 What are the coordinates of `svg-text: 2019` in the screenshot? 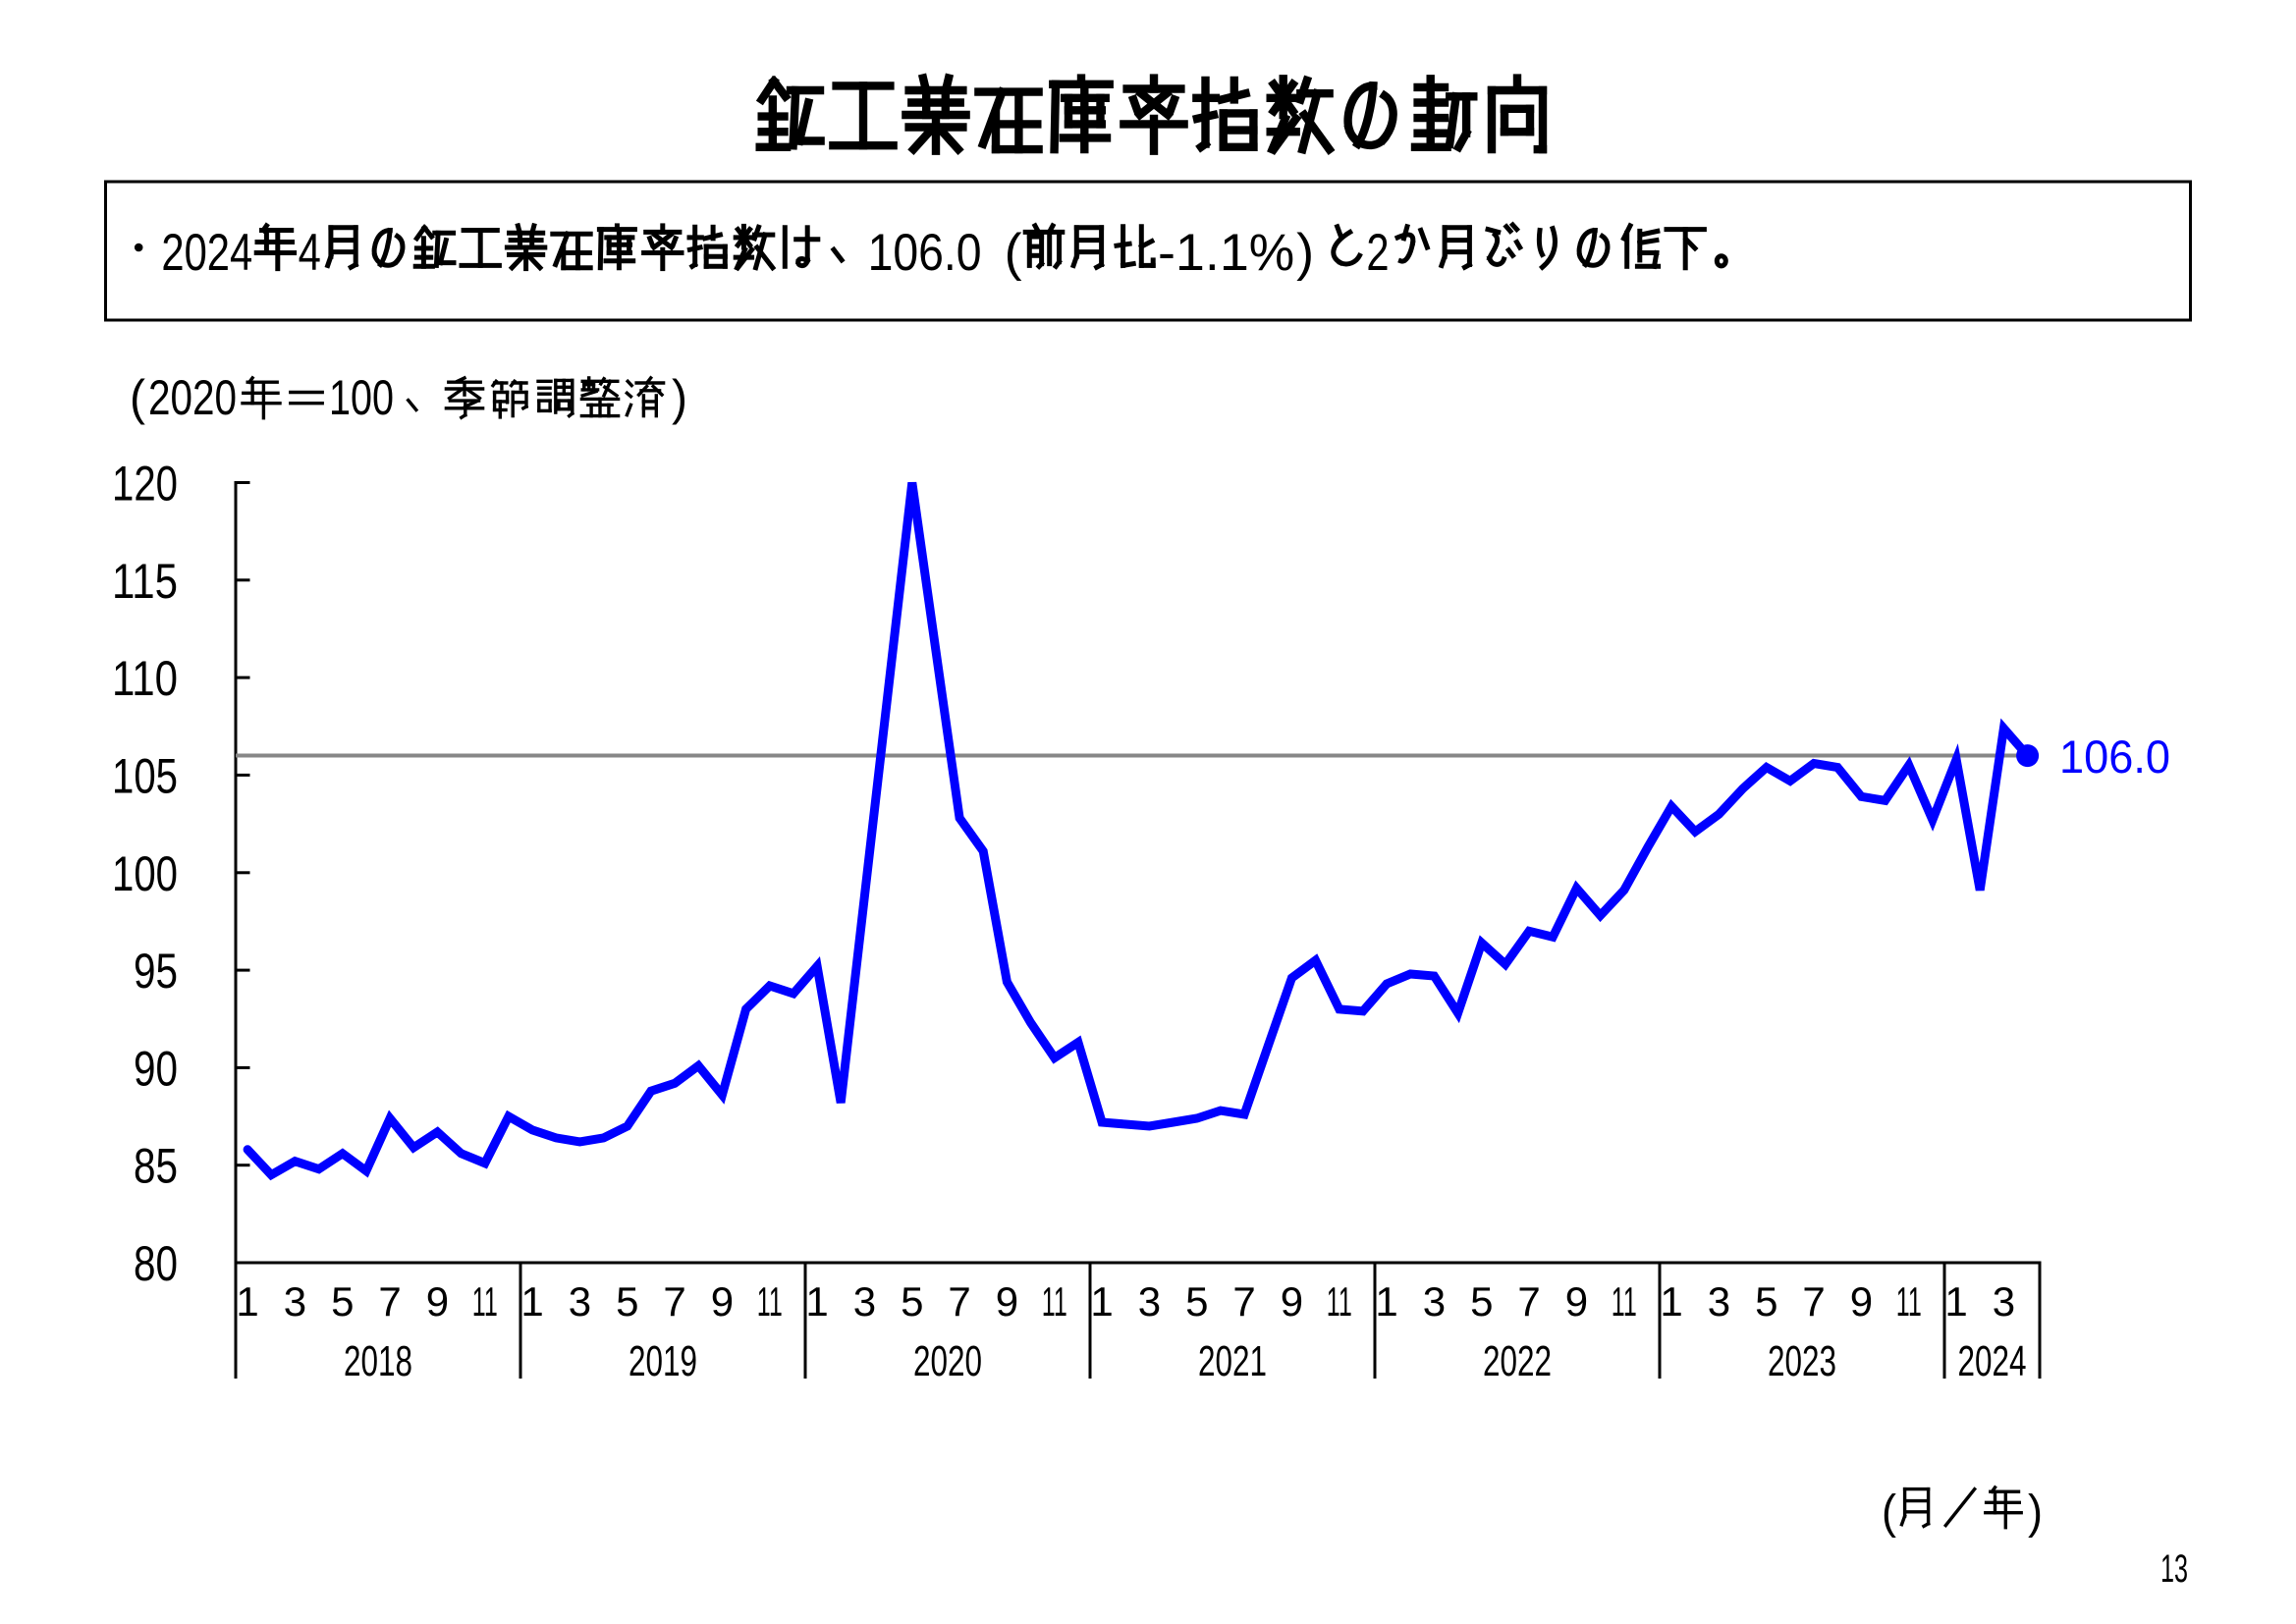 It's located at (663, 1361).